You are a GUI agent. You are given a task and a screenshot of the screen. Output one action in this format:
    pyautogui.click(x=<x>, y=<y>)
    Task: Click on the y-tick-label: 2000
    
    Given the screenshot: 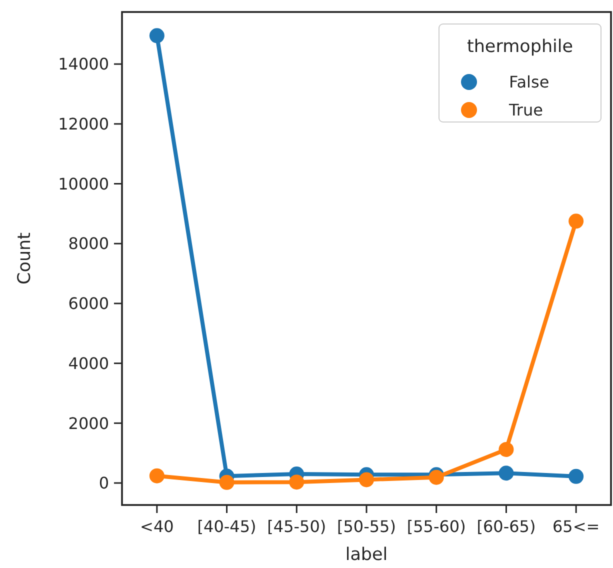 What is the action you would take?
    pyautogui.click(x=88, y=423)
    